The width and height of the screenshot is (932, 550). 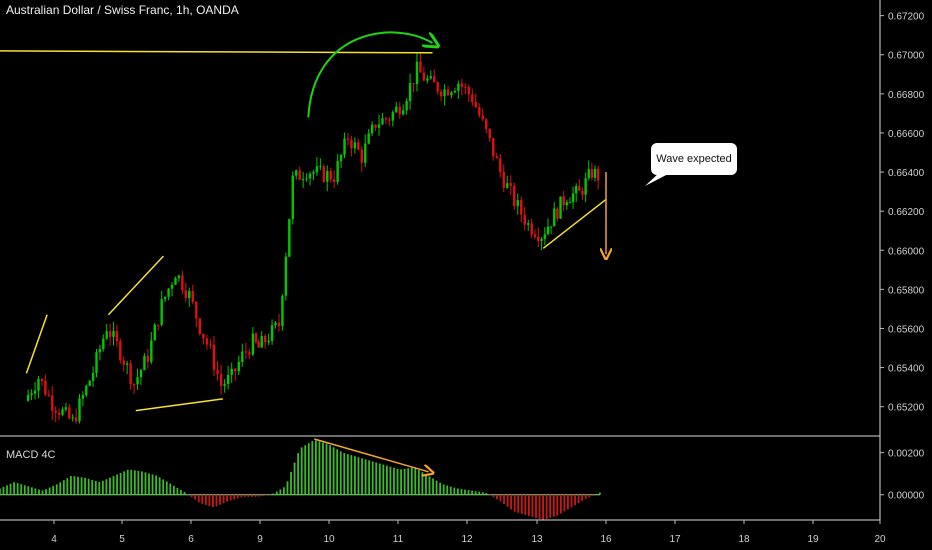 What do you see at coordinates (906, 329) in the screenshot?
I see `y-tick-label: 0.65600` at bounding box center [906, 329].